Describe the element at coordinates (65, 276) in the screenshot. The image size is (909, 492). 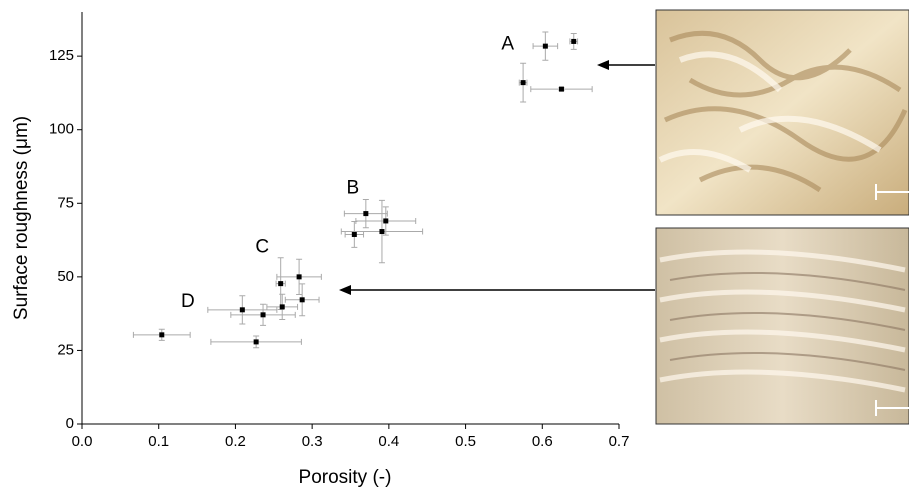
I see `y-tick-label: 50` at that location.